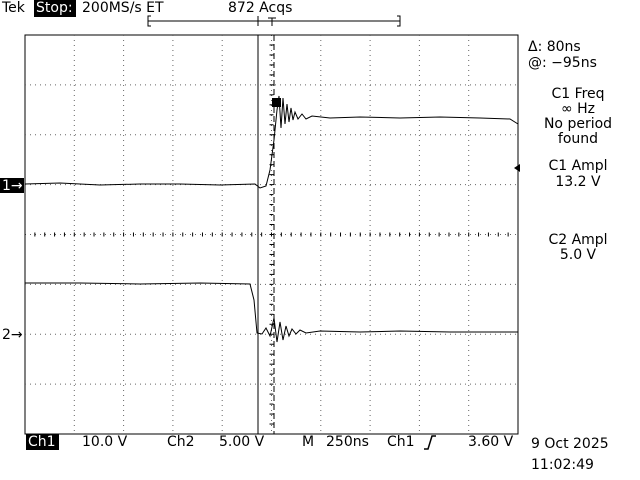 The width and height of the screenshot is (640, 480). I want to click on c1-ampl-value: 13.2 V, so click(578, 182).